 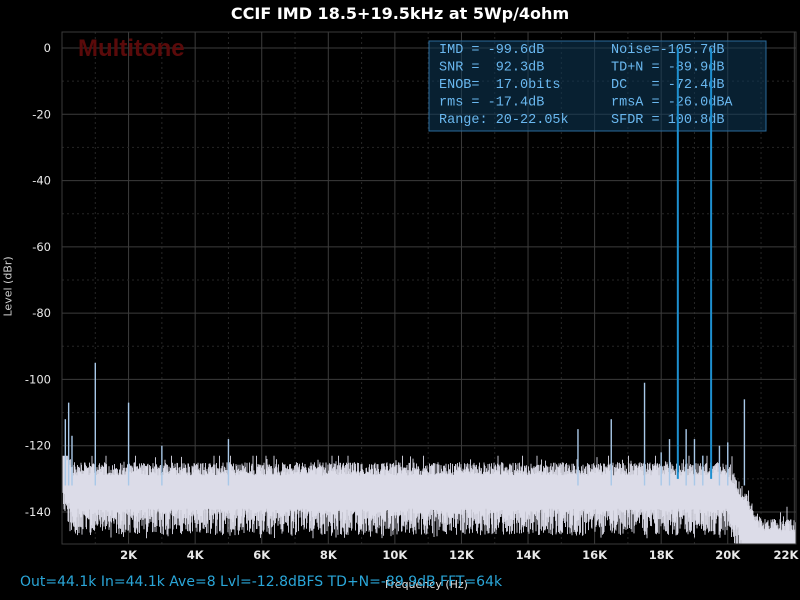 What do you see at coordinates (787, 555) in the screenshot?
I see `x-tick-label: 22K` at bounding box center [787, 555].